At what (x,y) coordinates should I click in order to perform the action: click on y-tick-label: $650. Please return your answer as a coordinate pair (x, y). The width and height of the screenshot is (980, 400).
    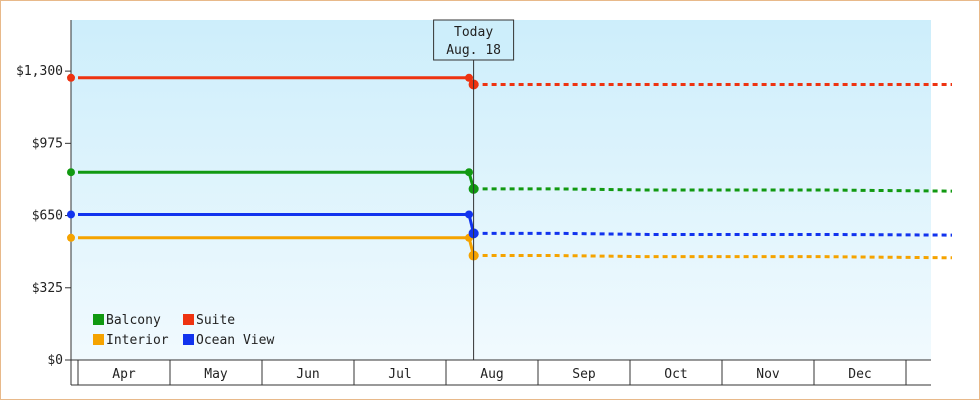
    Looking at the image, I should click on (47, 216).